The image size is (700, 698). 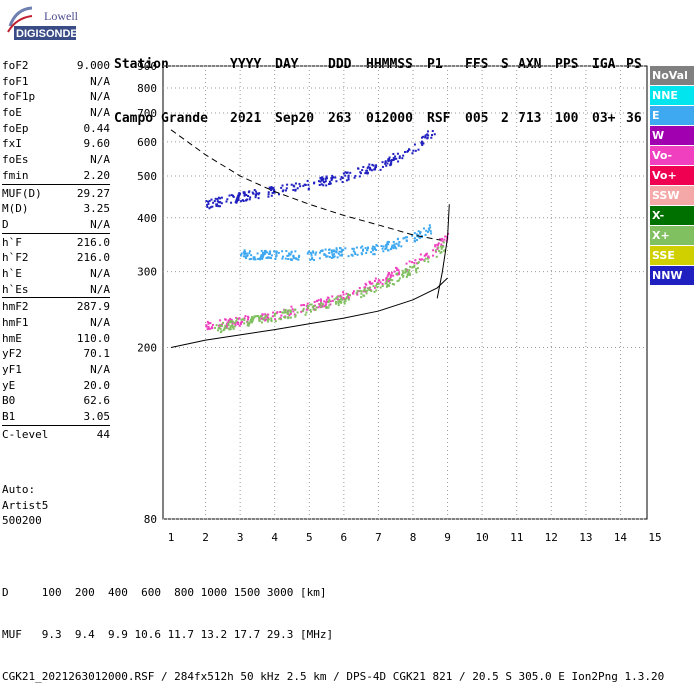 I want to click on y-tick-label: 200, so click(x=147, y=348).